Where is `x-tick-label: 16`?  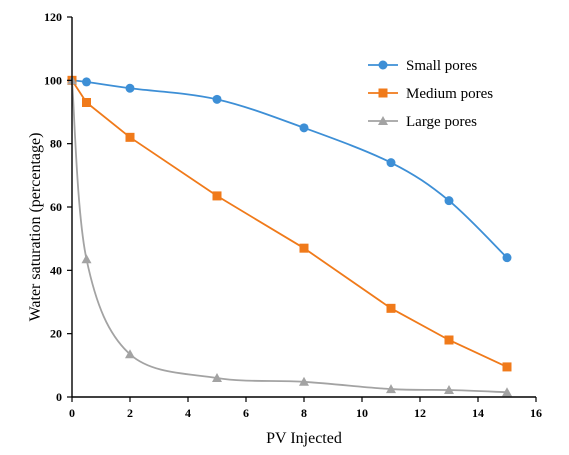 x-tick-label: 16 is located at coordinates (536, 413).